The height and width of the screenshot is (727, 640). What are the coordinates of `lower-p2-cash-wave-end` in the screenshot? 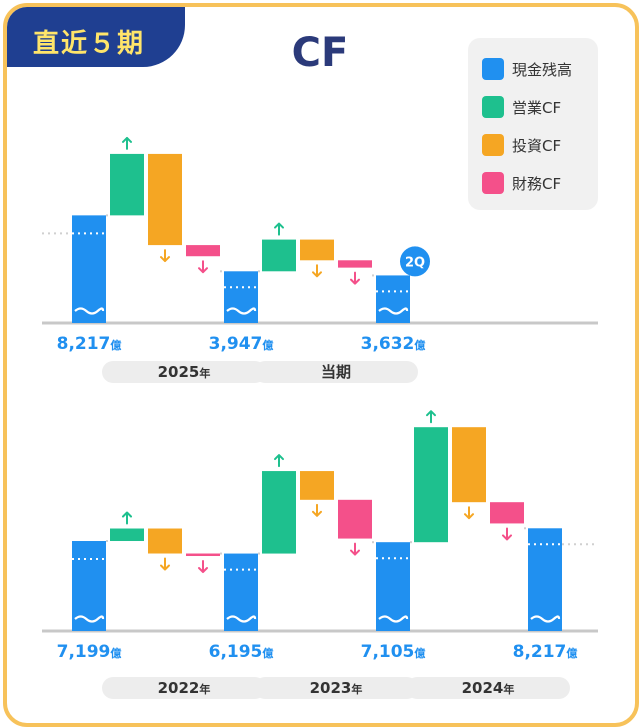 It's located at (545, 619).